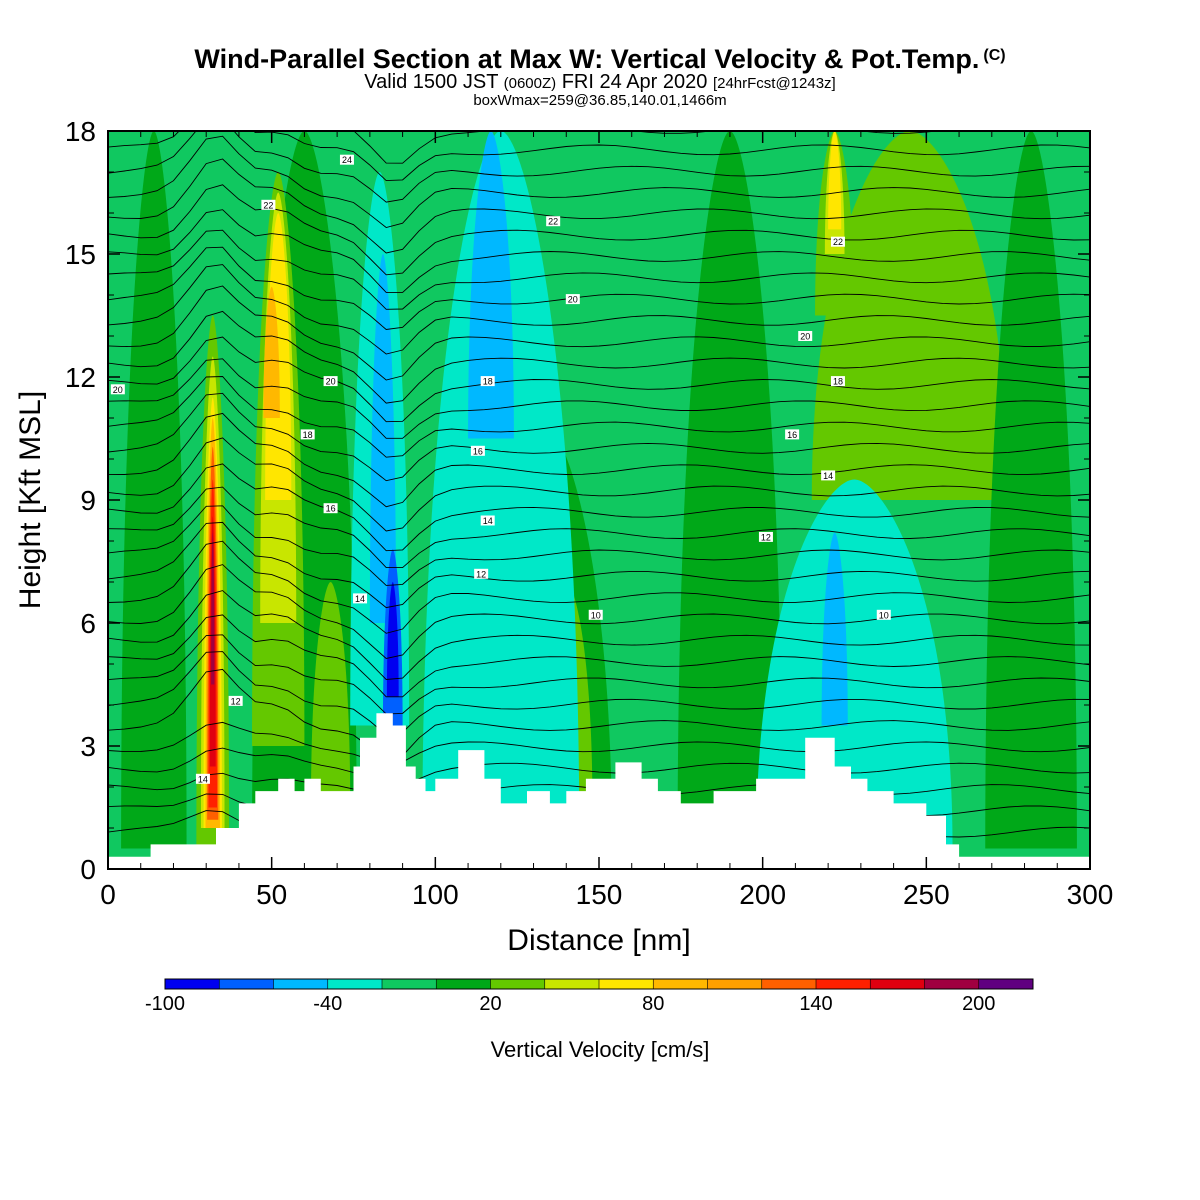 This screenshot has height=1200, width=1200. What do you see at coordinates (431, 82) in the screenshot?
I see `valid-prefix: Valid 1500 JST` at bounding box center [431, 82].